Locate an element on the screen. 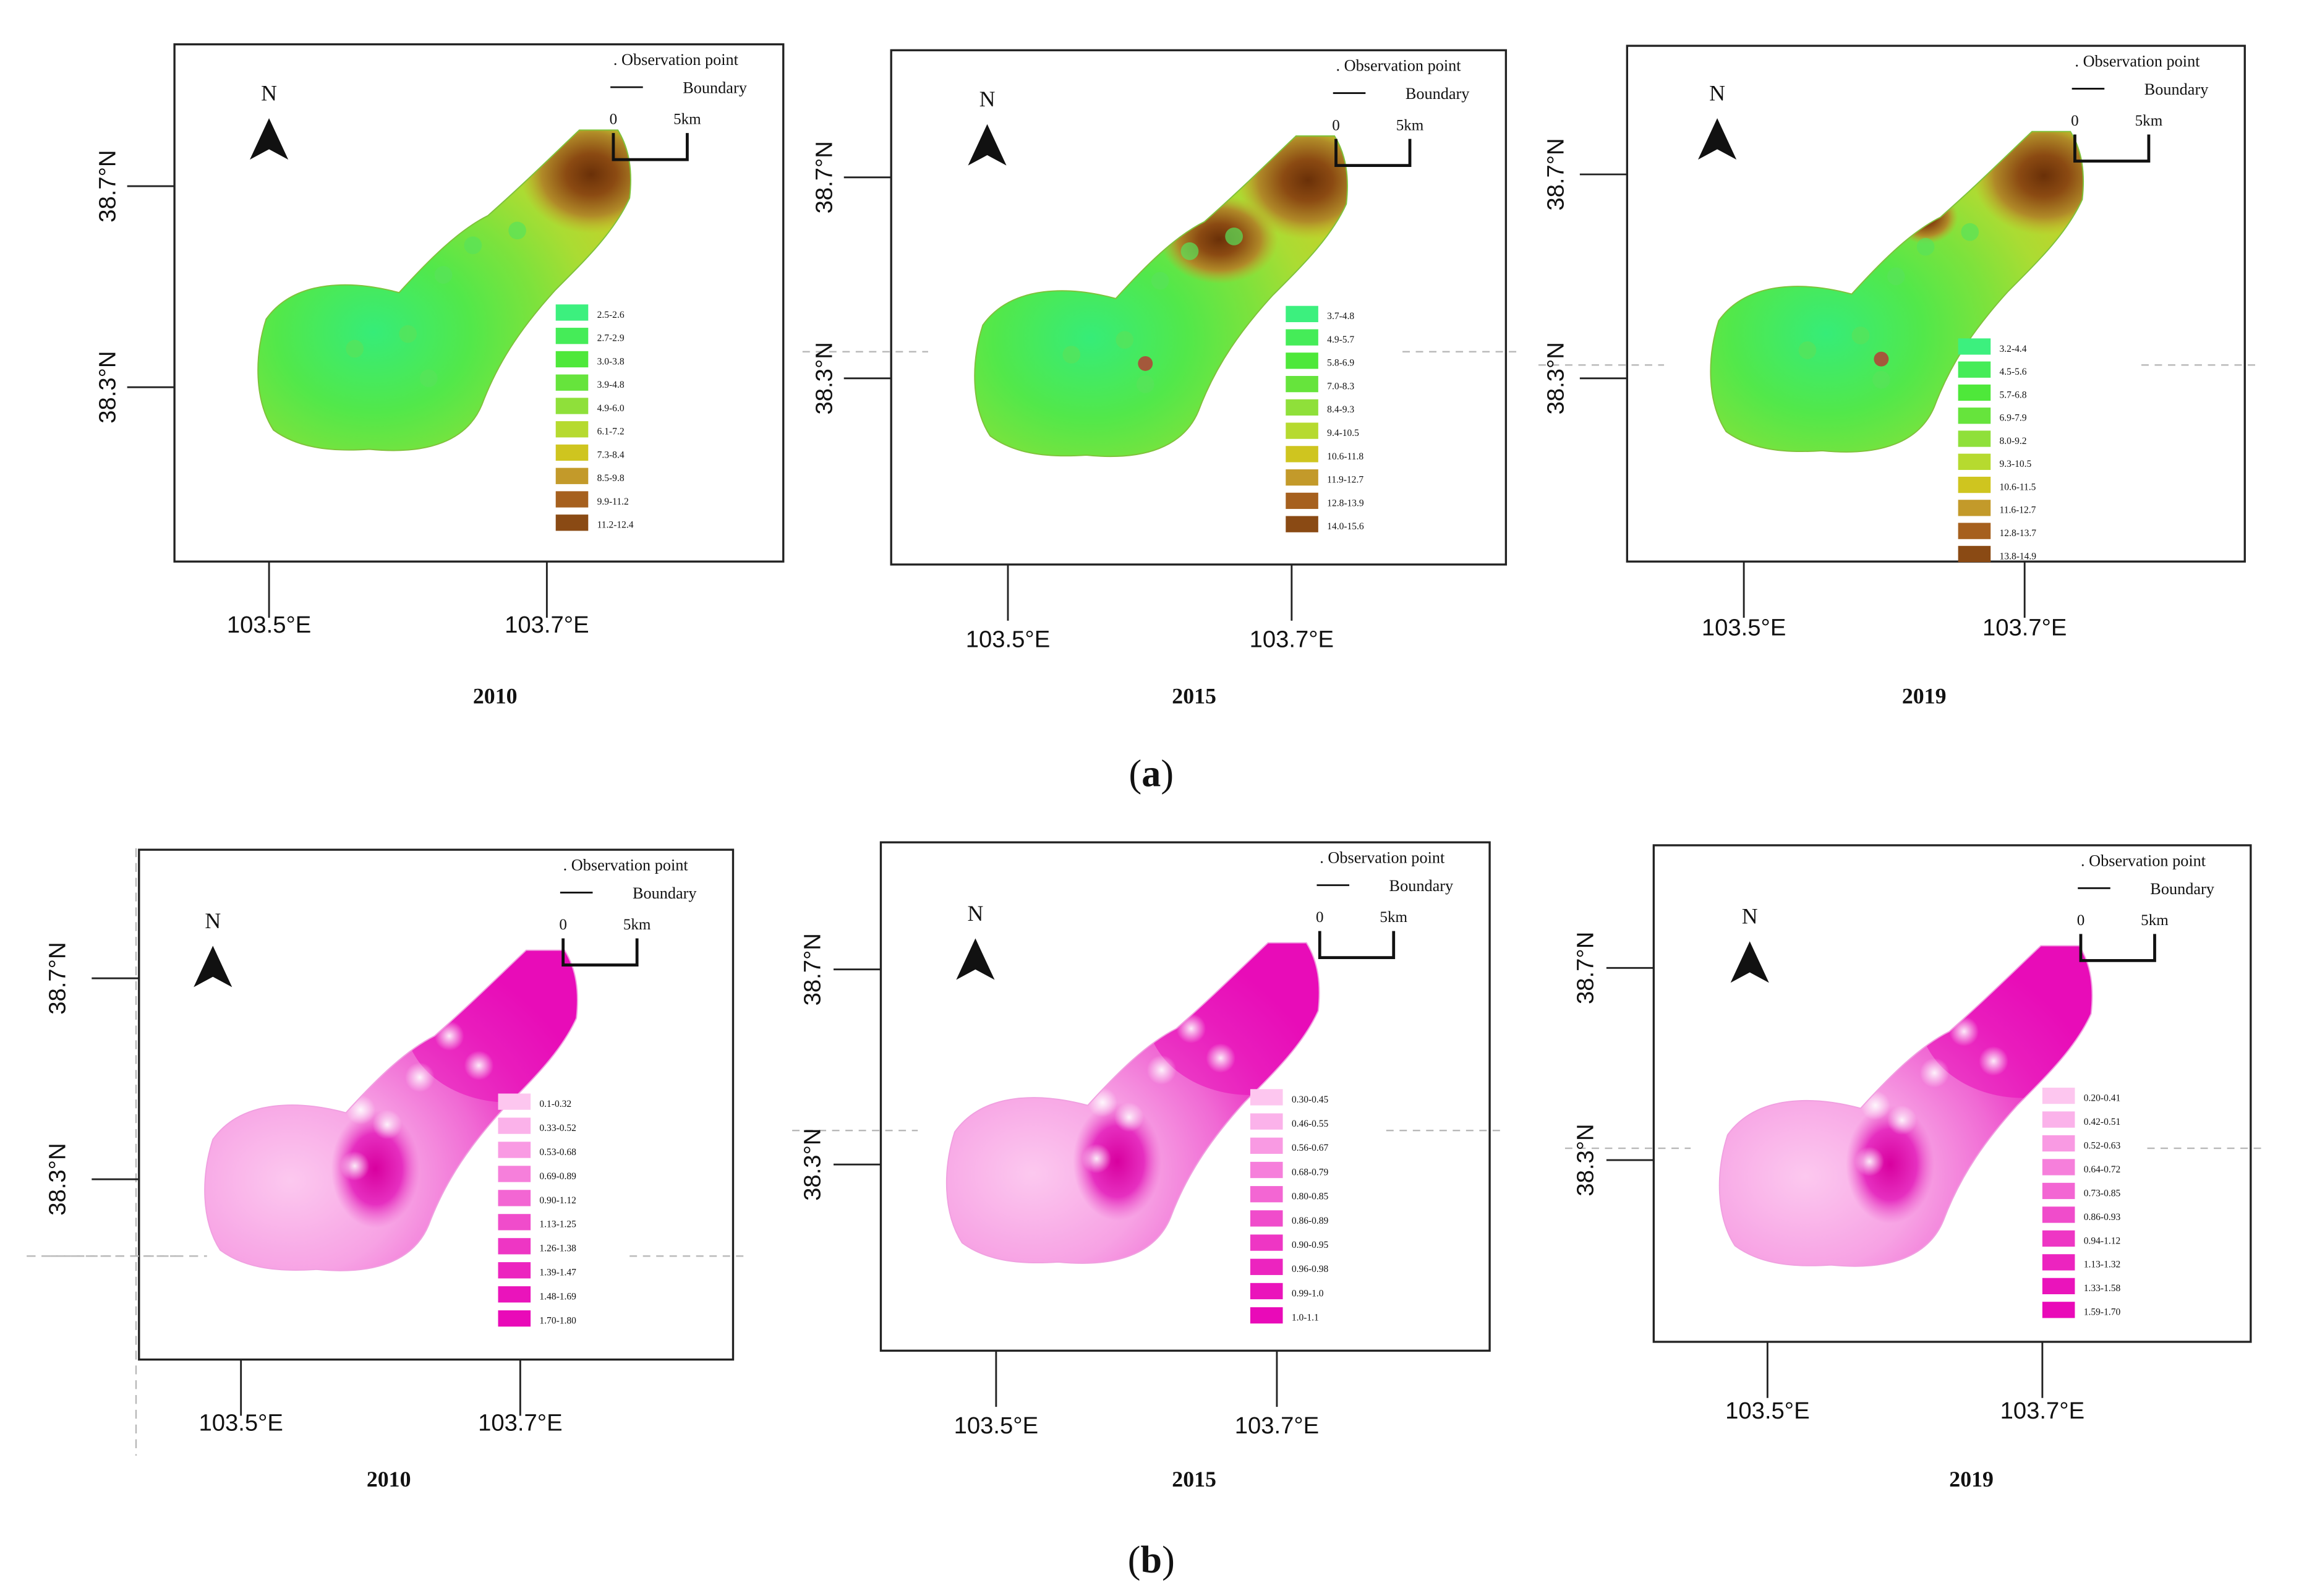 Image resolution: width=2304 pixels, height=1596 pixels. legend-class-label: 14.0-15.6 is located at coordinates (1345, 526).